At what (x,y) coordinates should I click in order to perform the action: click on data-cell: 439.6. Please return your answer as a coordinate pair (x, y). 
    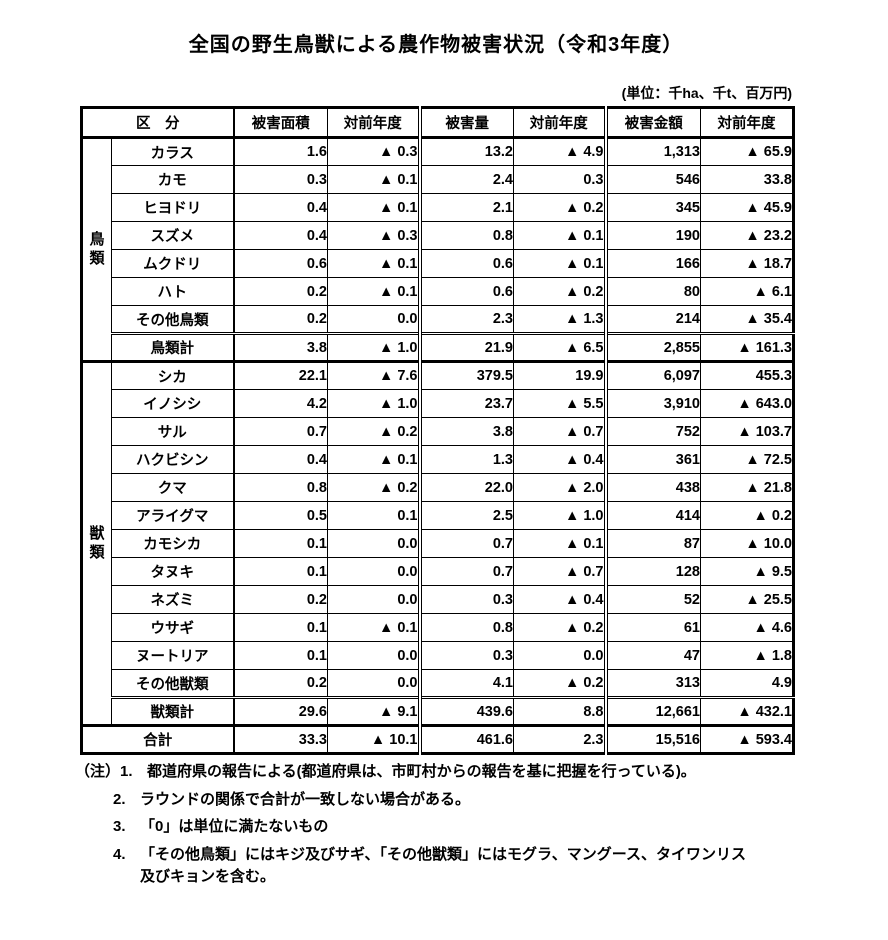
    Looking at the image, I should click on (465, 711).